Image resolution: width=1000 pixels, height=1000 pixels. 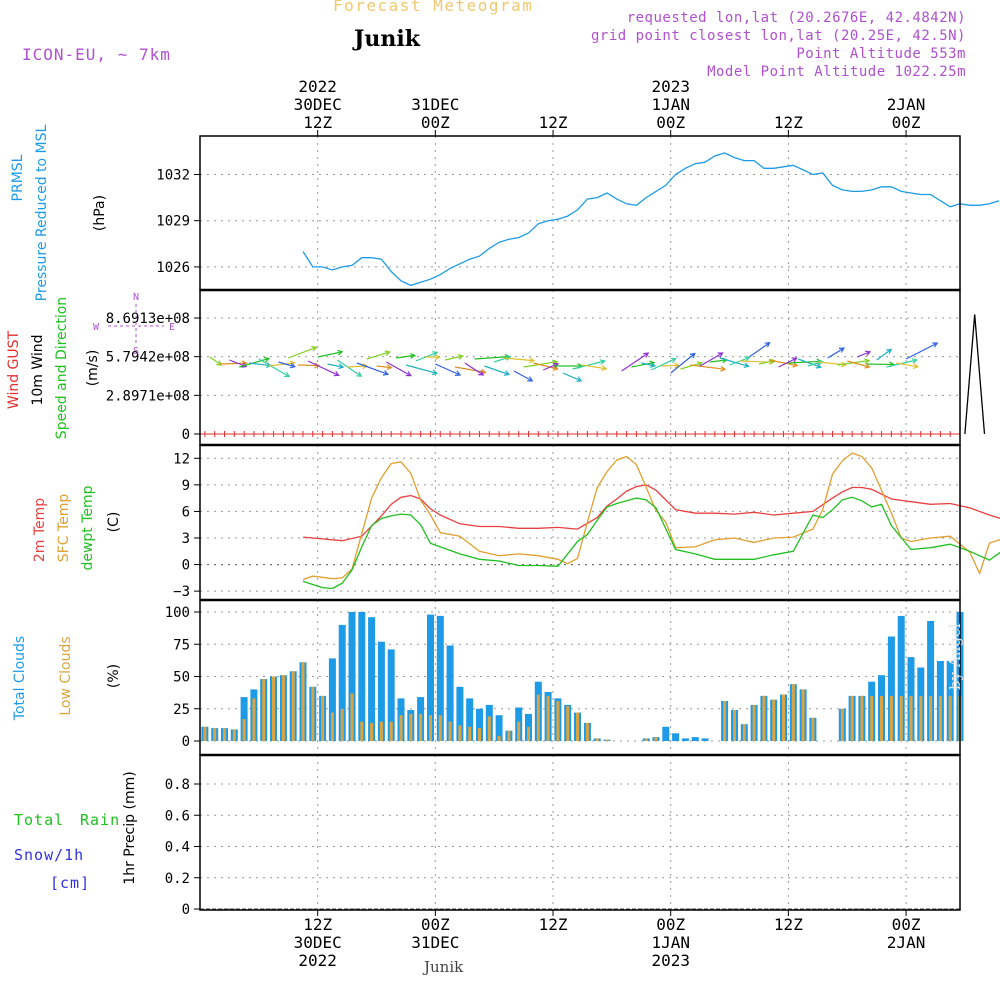 What do you see at coordinates (796, 18) in the screenshot?
I see `requested-coords: requested lon,lat (20.2676E, 42.4842N)` at bounding box center [796, 18].